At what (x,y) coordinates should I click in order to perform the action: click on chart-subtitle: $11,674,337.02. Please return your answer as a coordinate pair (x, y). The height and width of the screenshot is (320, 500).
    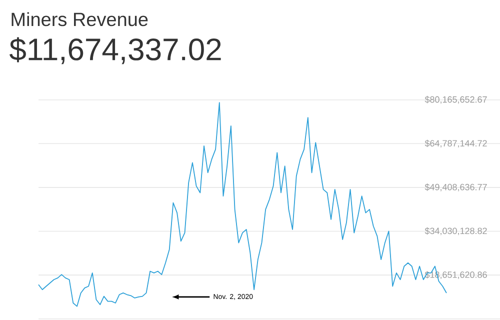
    Looking at the image, I should click on (115, 50).